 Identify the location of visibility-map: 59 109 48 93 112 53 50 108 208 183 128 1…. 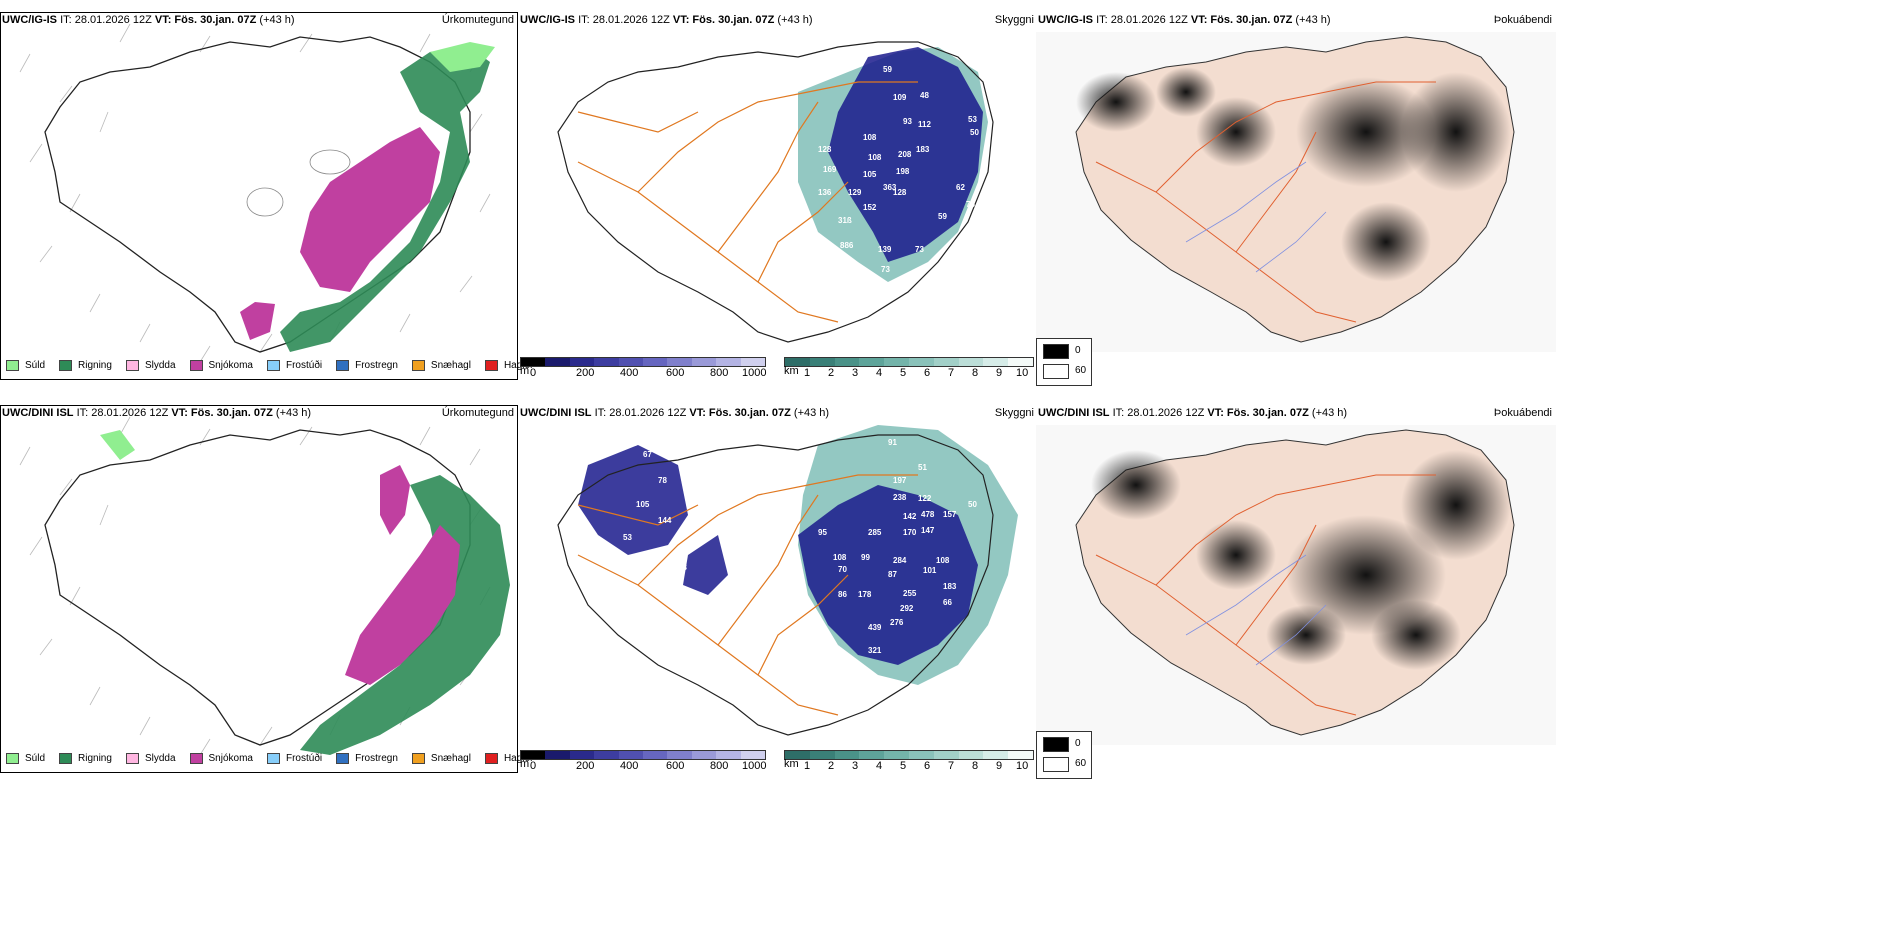
(775, 192).